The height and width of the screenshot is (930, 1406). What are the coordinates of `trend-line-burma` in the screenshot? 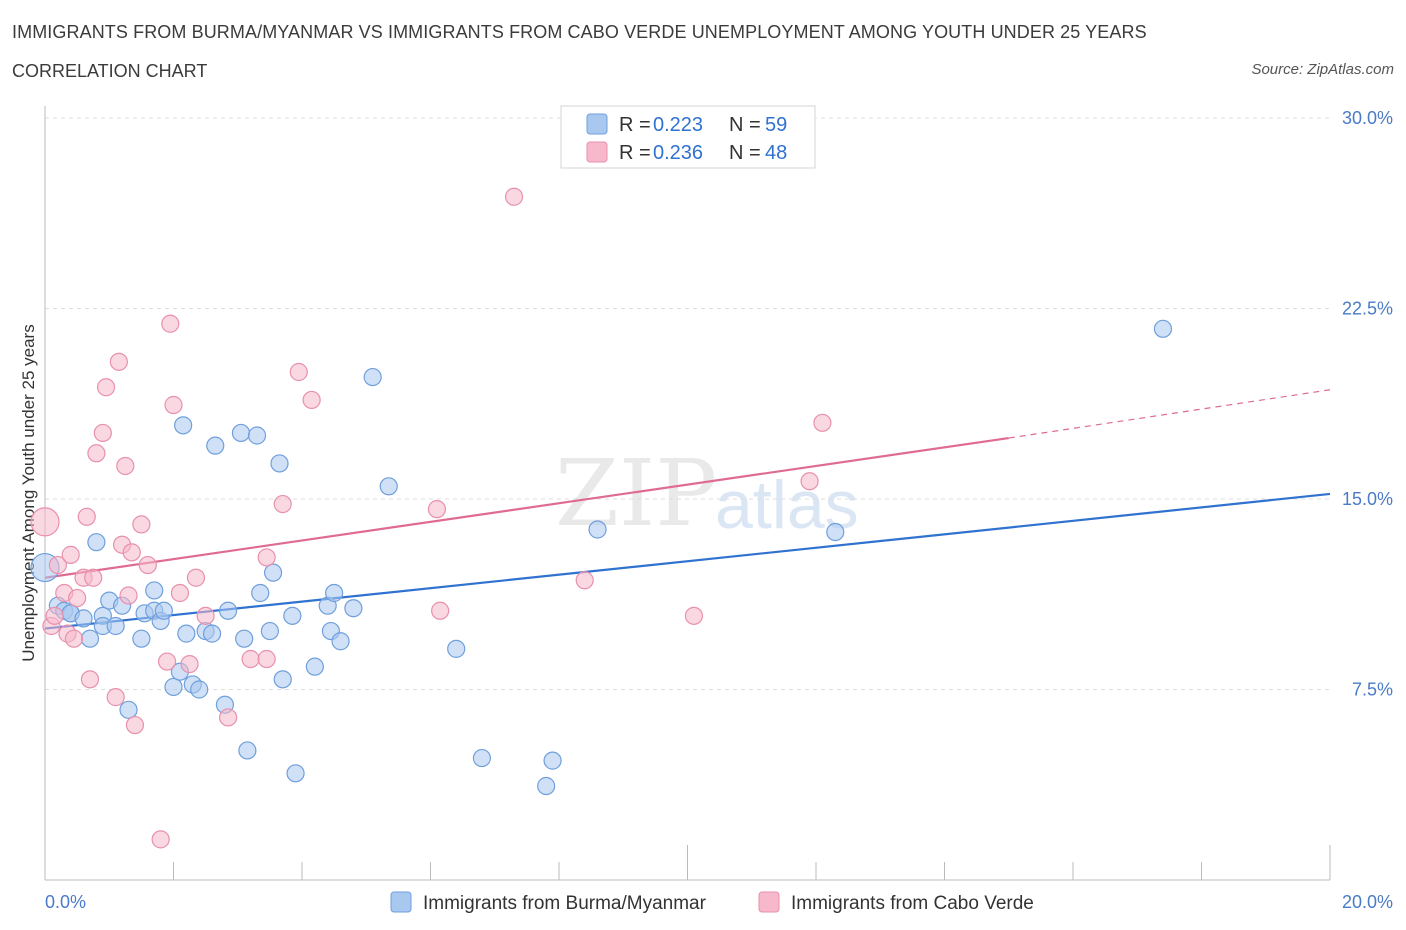 It's located at (687, 561).